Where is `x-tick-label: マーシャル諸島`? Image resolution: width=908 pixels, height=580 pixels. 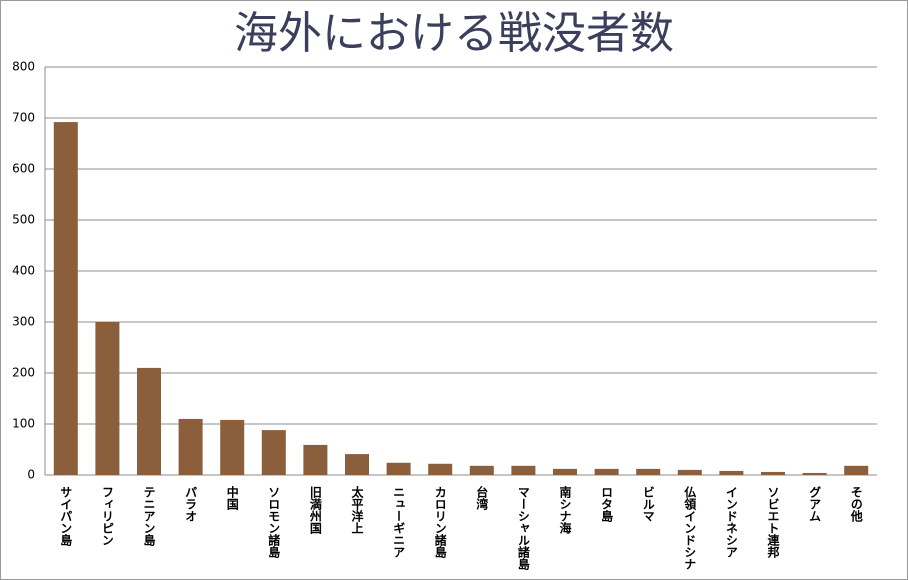
x-tick-label: マーシャル諸島 is located at coordinates (523, 528).